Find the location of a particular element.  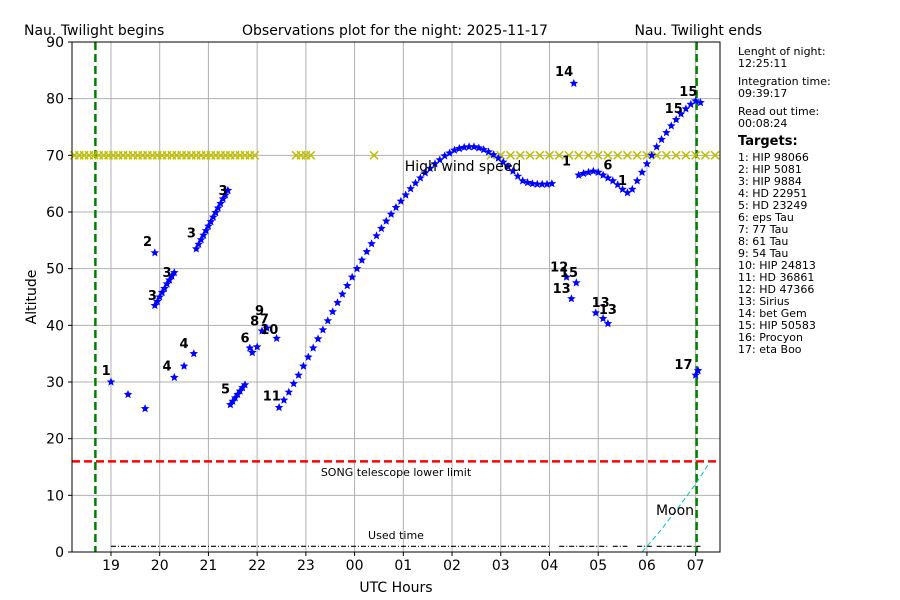

target-item: 4: HD 22951 is located at coordinates (773, 193).